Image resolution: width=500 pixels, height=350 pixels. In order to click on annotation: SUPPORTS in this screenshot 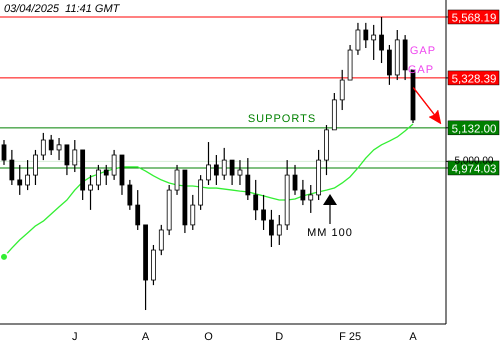, I will do `click(282, 119)`.